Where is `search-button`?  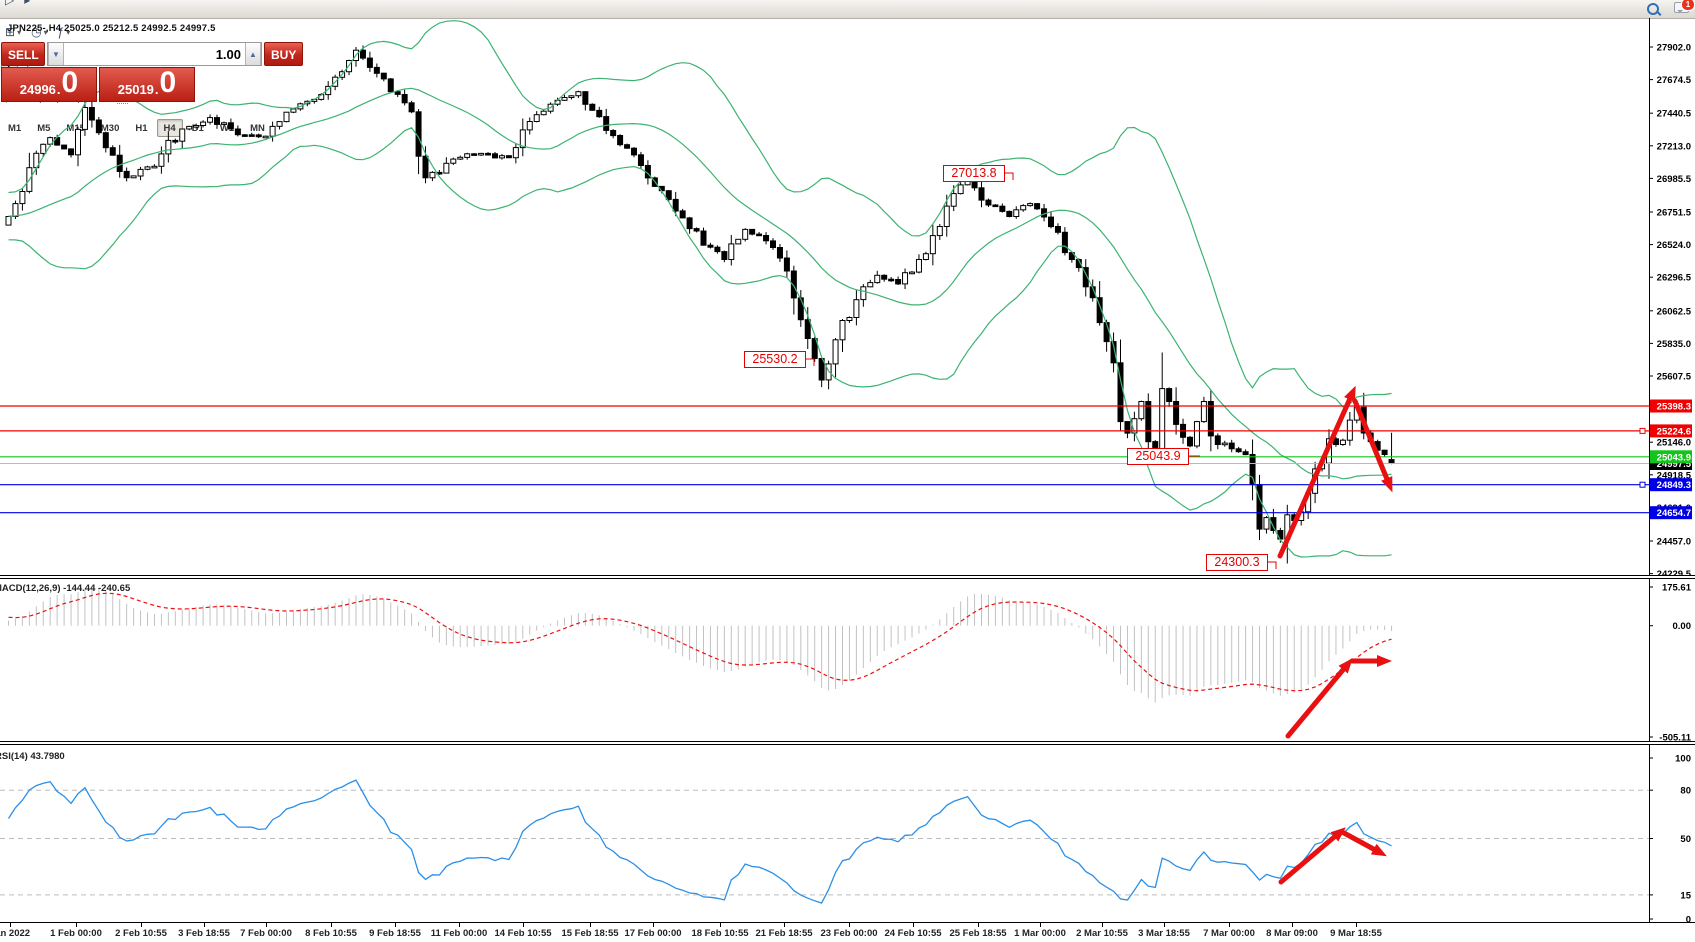 search-button is located at coordinates (1653, 9).